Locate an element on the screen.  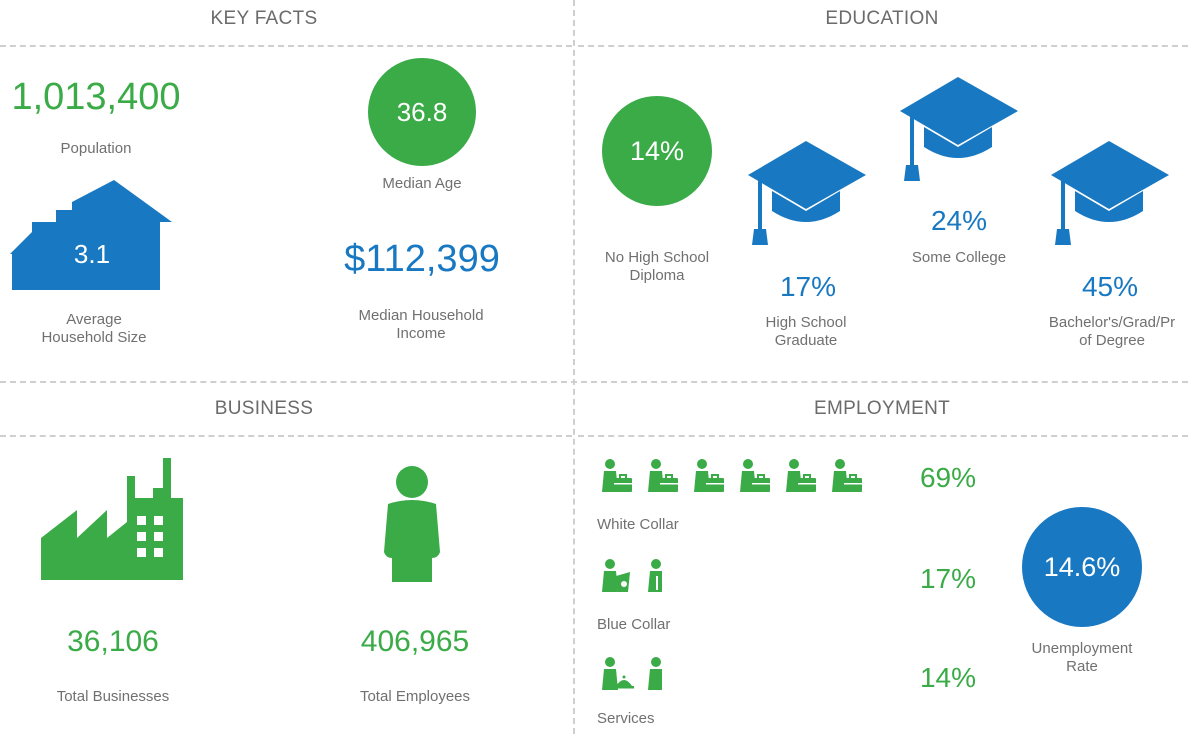
population-value: 1,013,400 is located at coordinates (96, 97).